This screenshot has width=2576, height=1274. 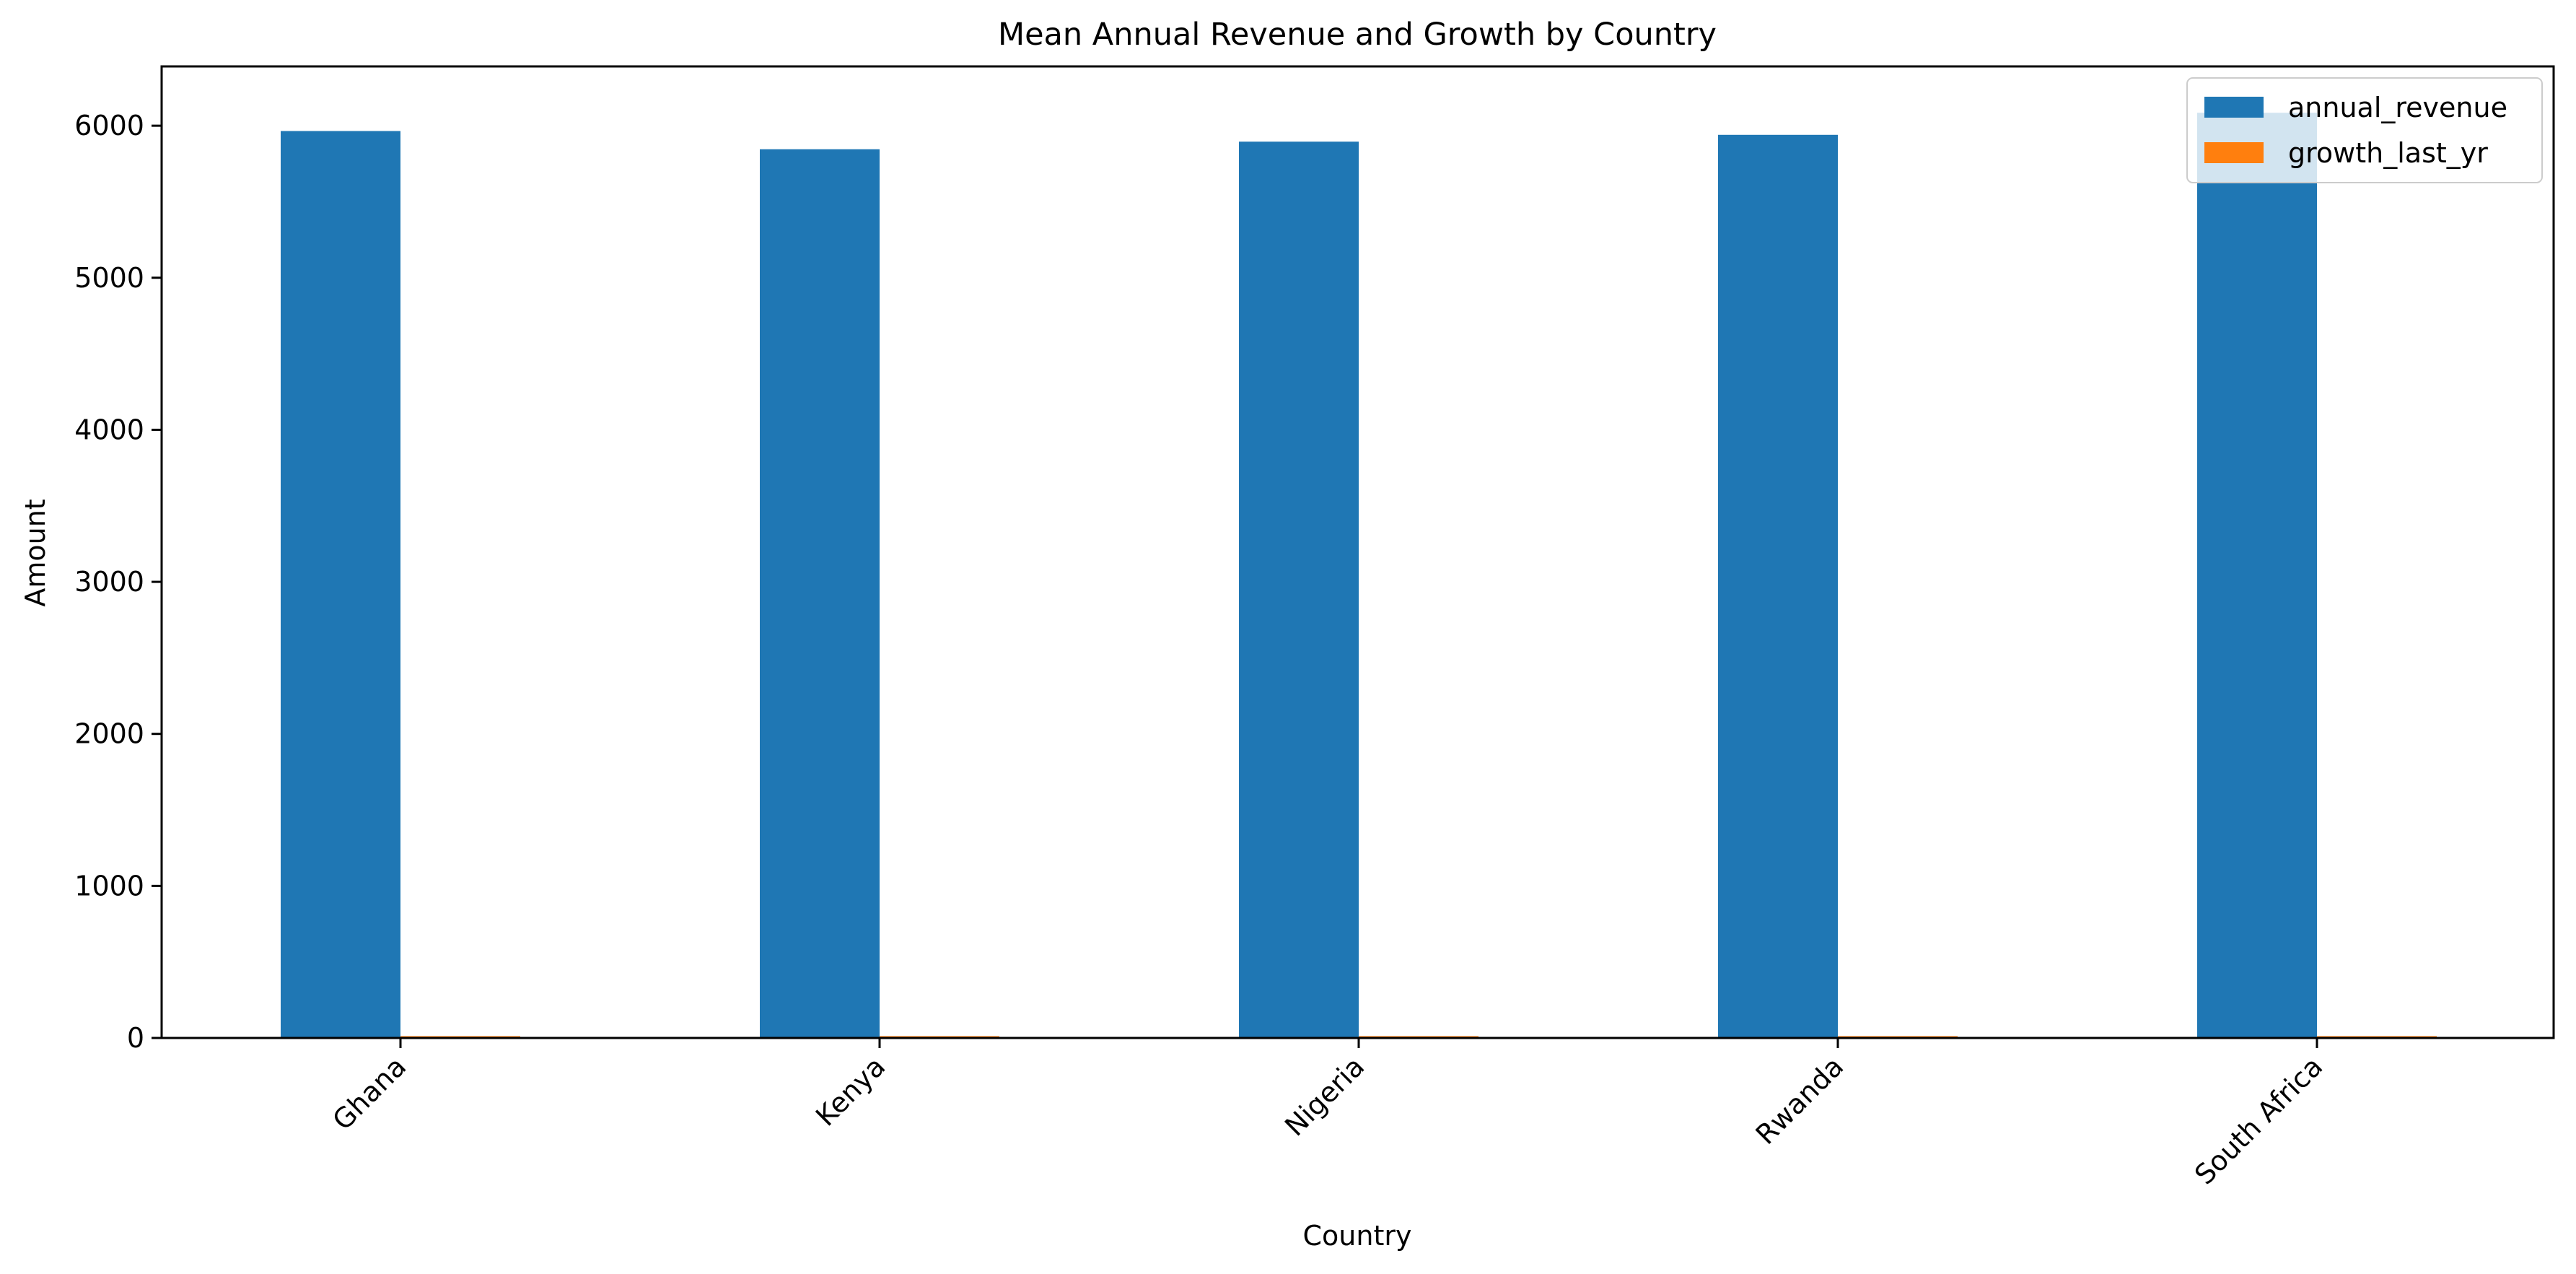 What do you see at coordinates (109, 886) in the screenshot?
I see `y-tick-label: 1000` at bounding box center [109, 886].